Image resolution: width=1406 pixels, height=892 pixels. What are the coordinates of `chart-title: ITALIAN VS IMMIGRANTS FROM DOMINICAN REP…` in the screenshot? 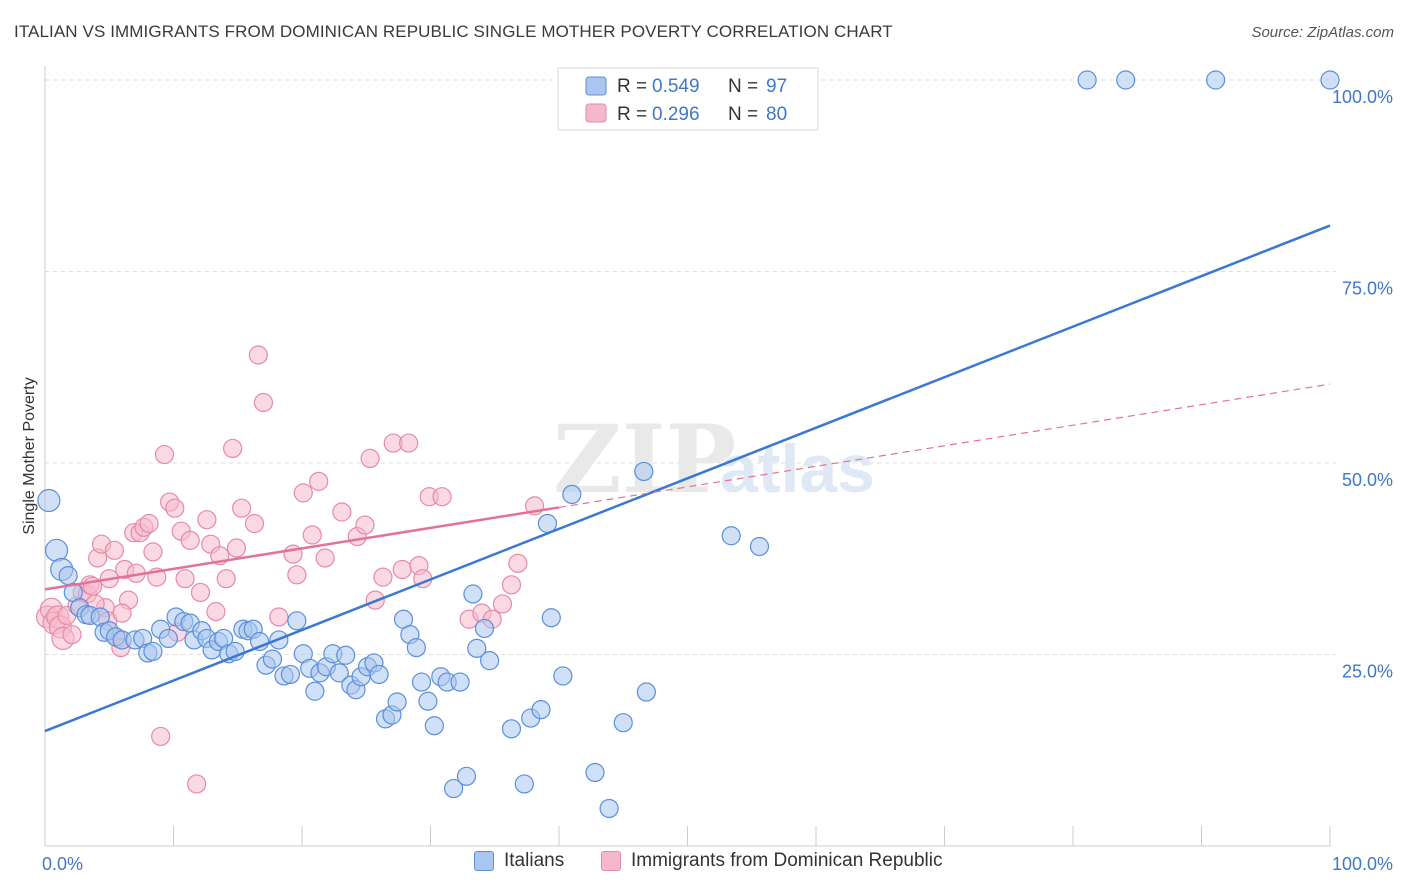 It's located at (453, 31).